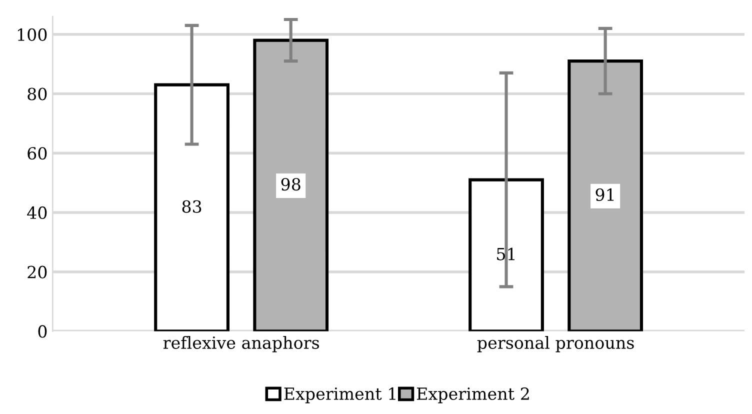 The image size is (752, 414). I want to click on data-label: 83, so click(192, 206).